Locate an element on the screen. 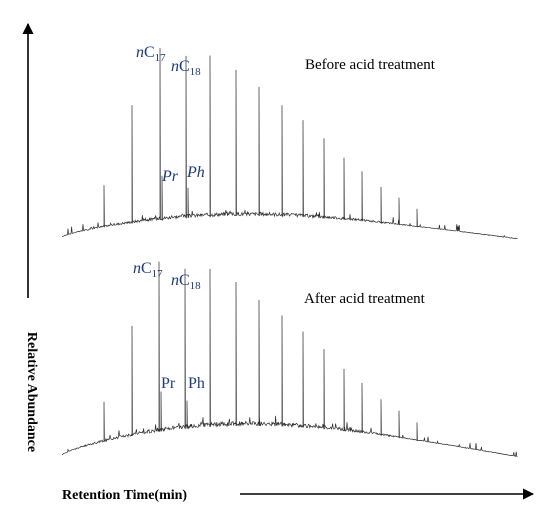 The image size is (550, 516). peak-label-nc18-after: nC18 is located at coordinates (186, 282).